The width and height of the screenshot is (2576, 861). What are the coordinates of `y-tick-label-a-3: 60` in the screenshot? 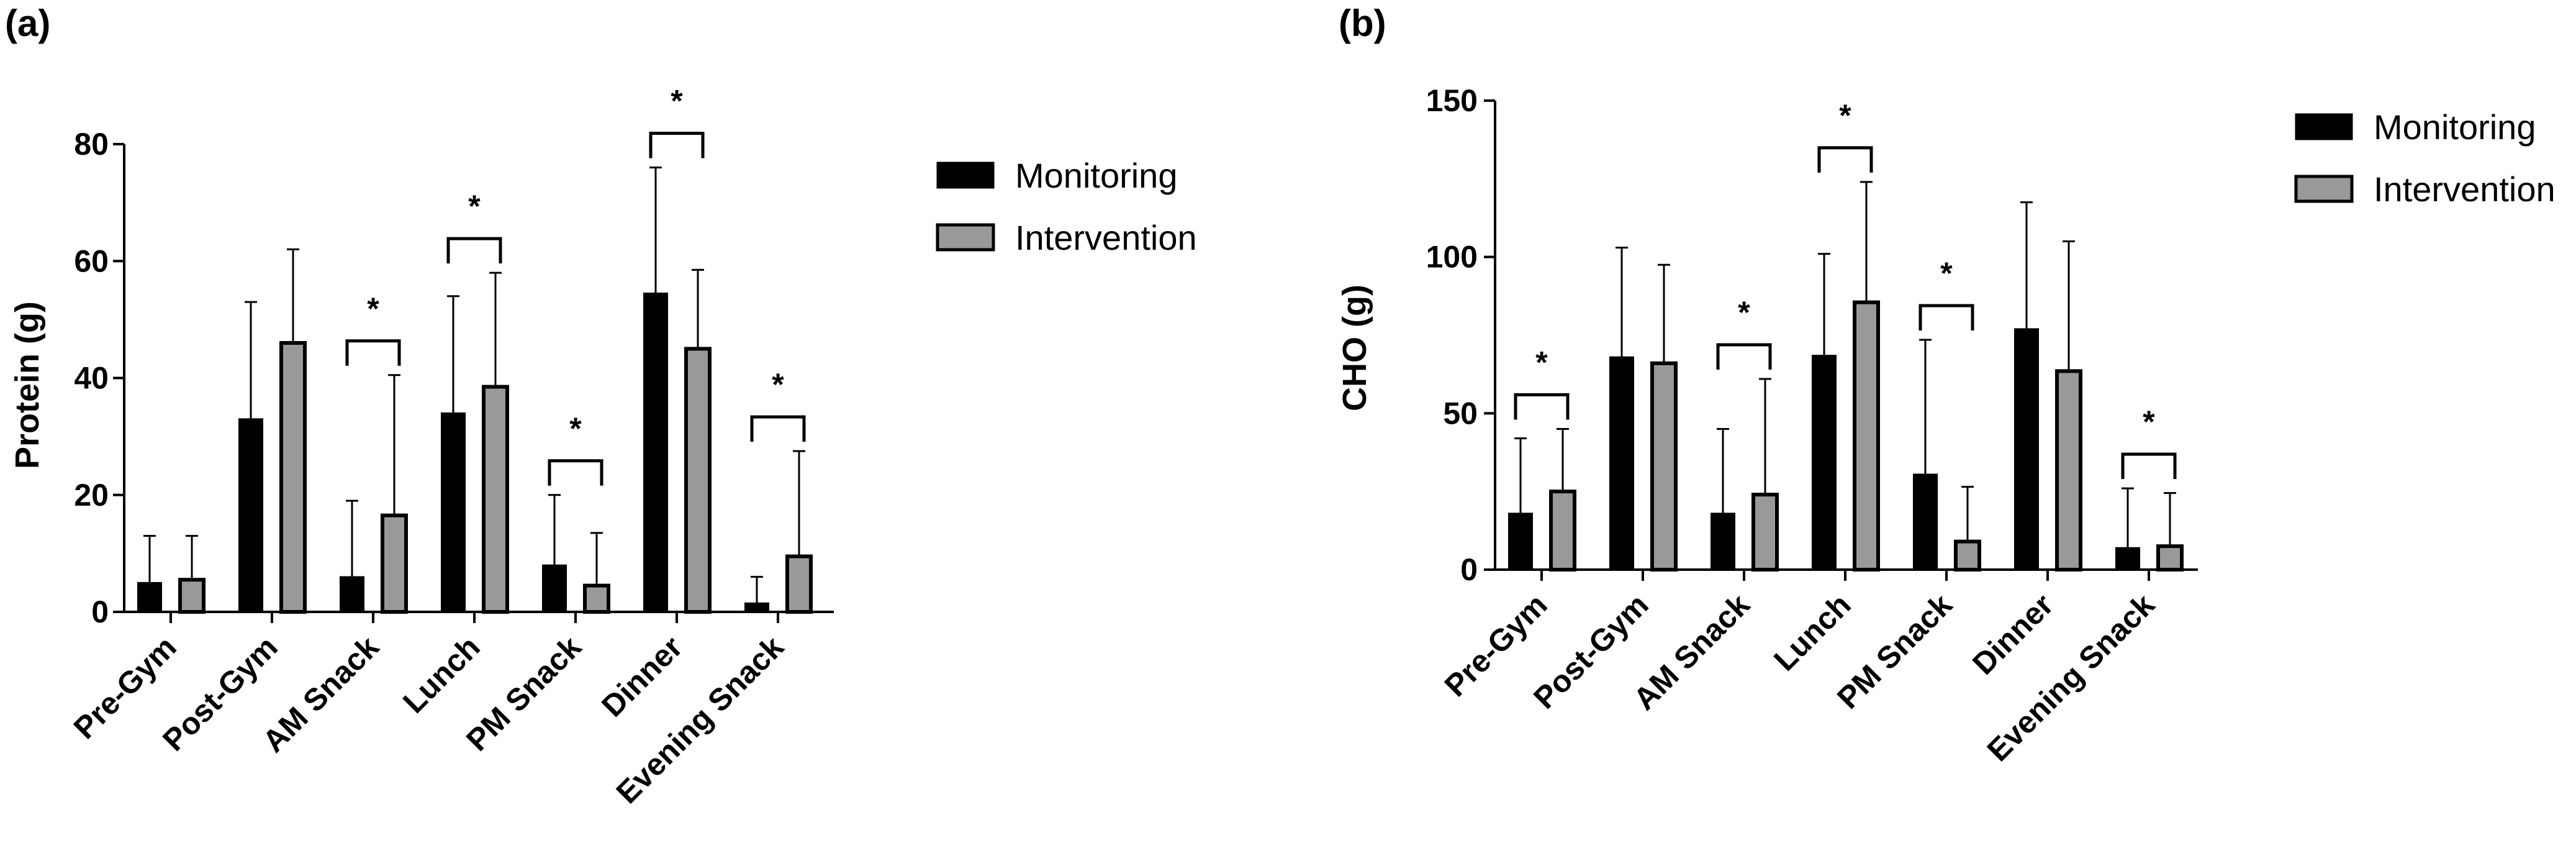 It's located at (91, 261).